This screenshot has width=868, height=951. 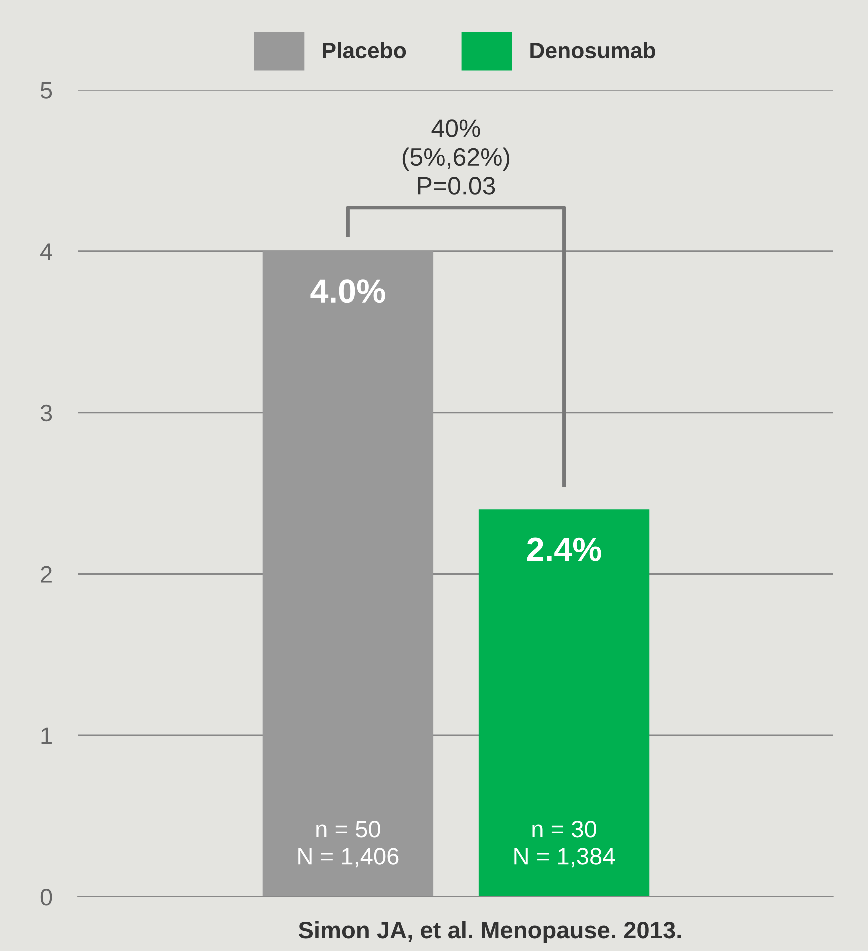 What do you see at coordinates (46, 574) in the screenshot?
I see `y-tick-label: 2` at bounding box center [46, 574].